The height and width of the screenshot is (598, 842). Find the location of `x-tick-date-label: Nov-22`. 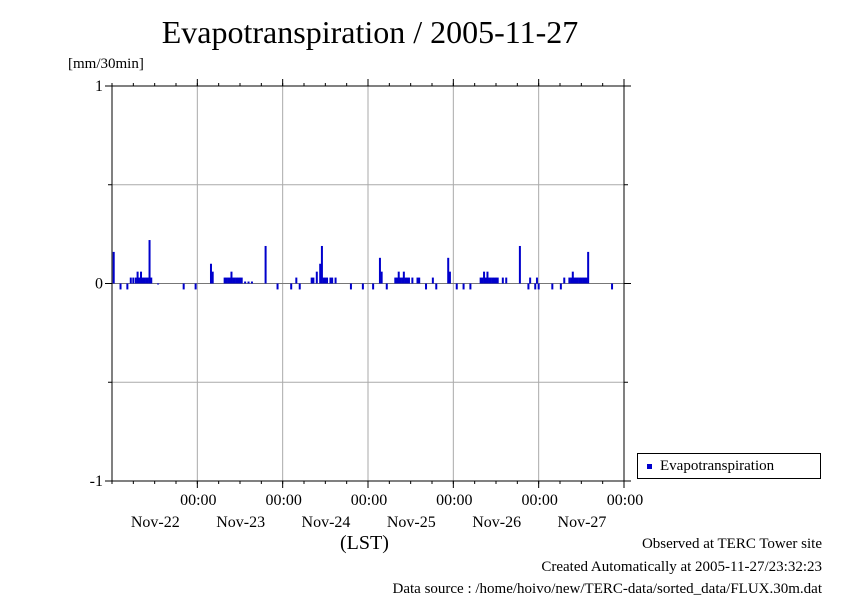

x-tick-date-label: Nov-22 is located at coordinates (155, 522).